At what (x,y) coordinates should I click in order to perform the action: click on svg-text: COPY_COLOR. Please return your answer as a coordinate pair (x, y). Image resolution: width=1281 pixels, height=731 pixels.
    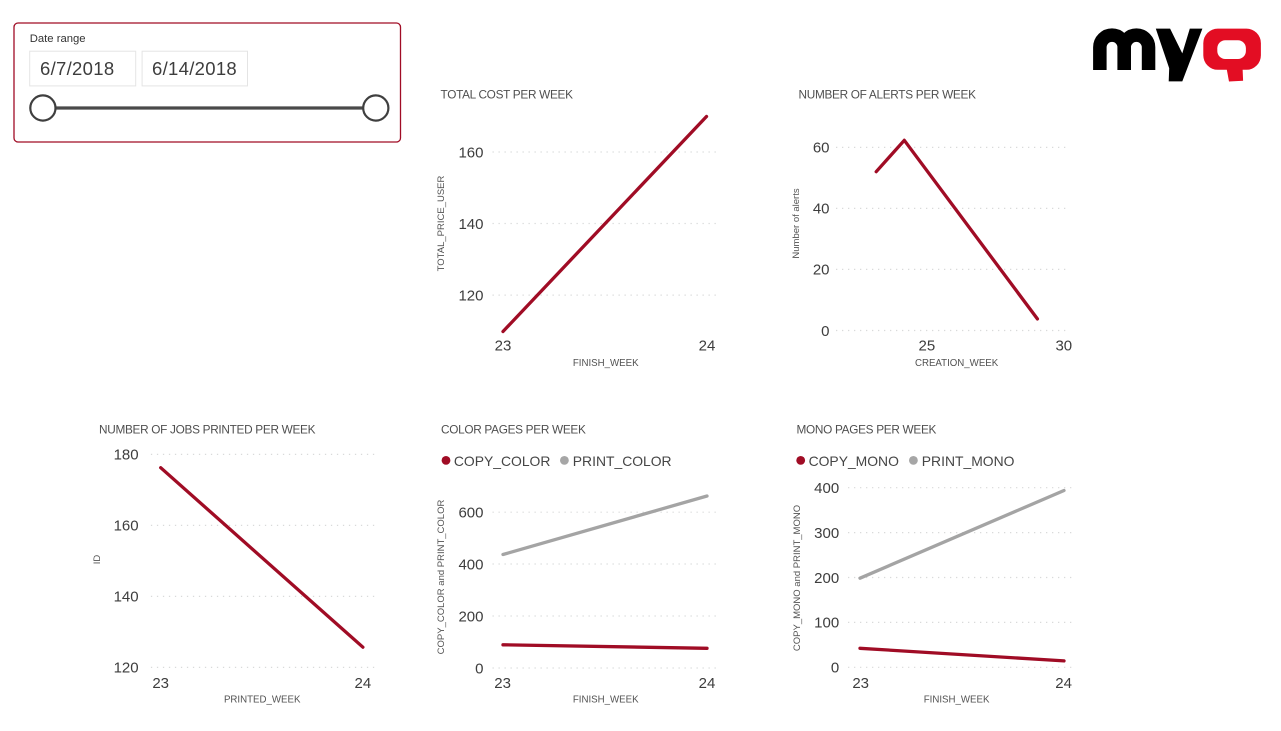
    Looking at the image, I should click on (502, 461).